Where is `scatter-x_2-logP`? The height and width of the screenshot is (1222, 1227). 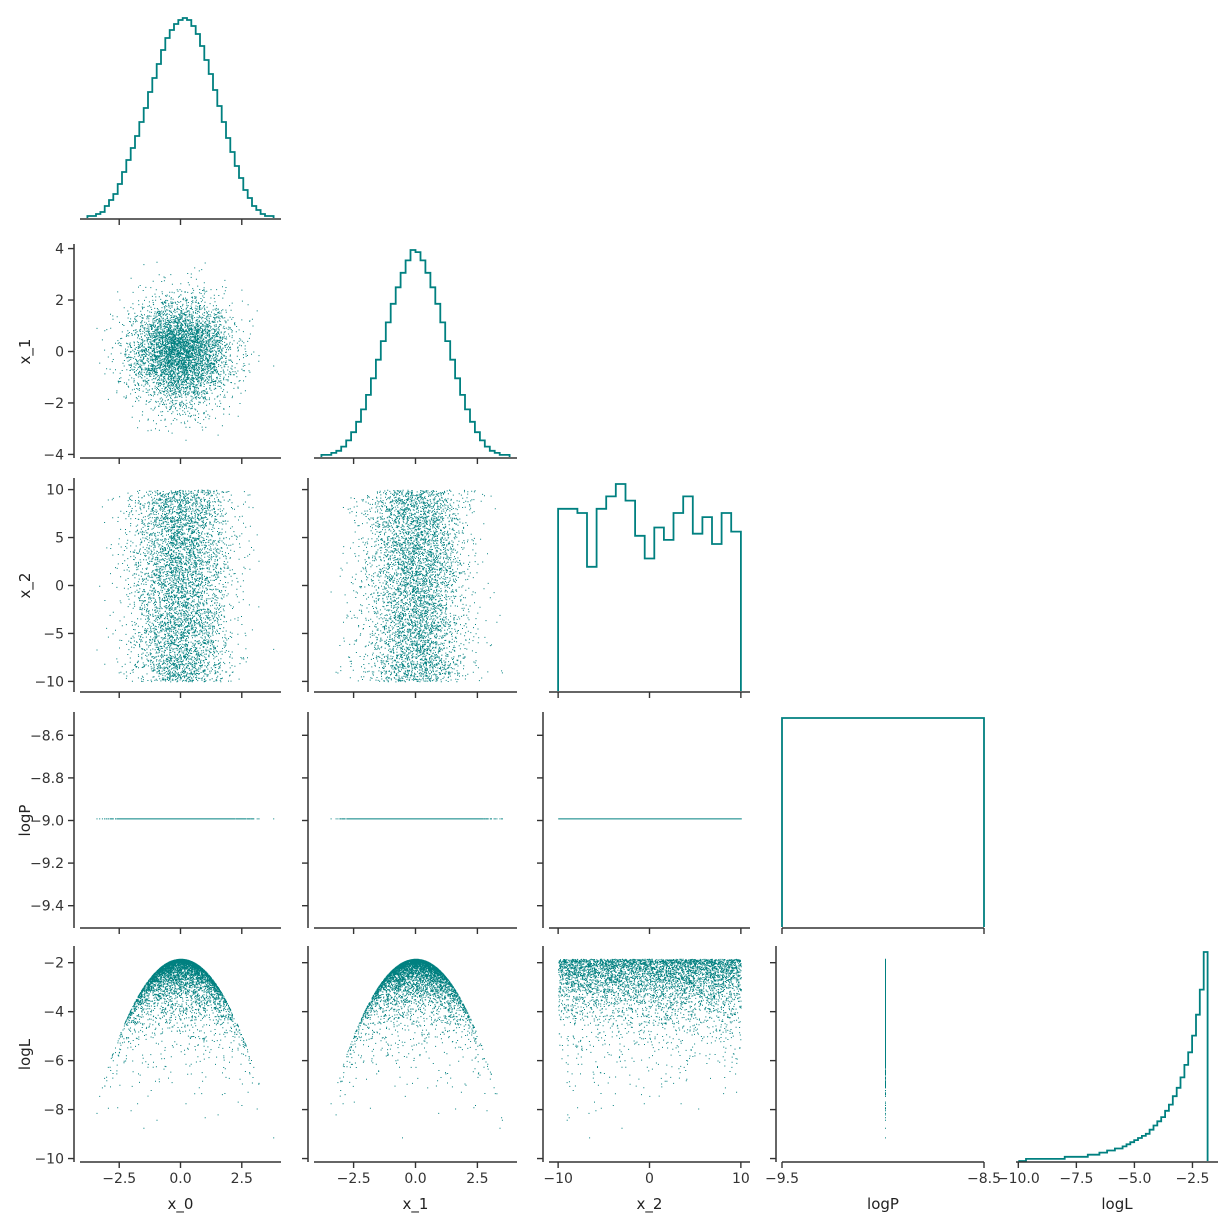
scatter-x_2-logP is located at coordinates (650, 819).